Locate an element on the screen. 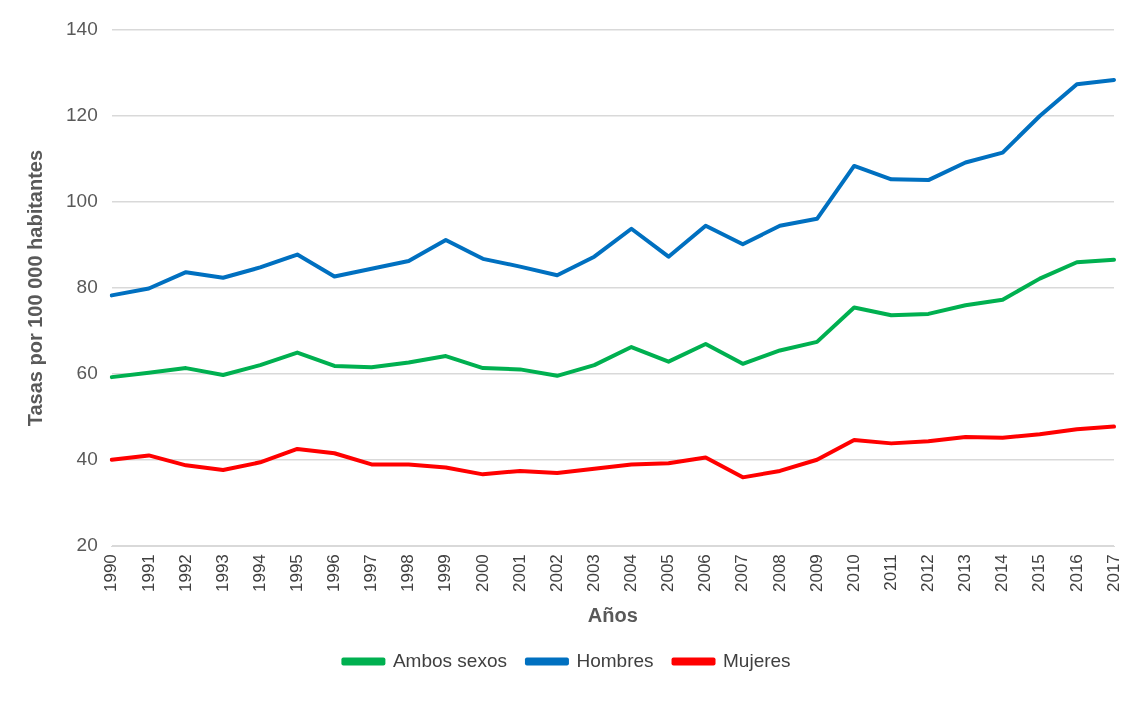 The width and height of the screenshot is (1144, 701). x-tick-label: 2015 is located at coordinates (1039, 573).